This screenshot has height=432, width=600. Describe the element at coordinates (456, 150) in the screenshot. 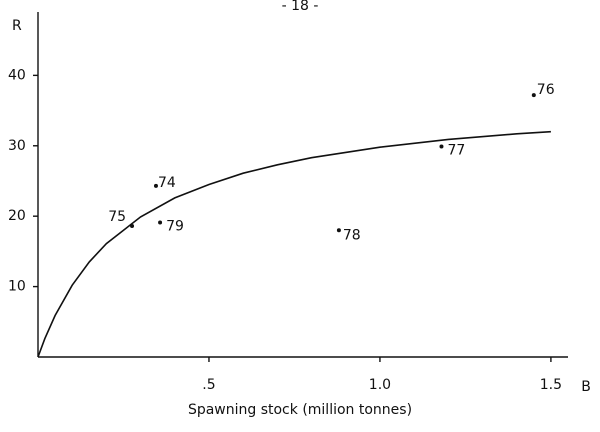

I see `point-label: 77` at that location.